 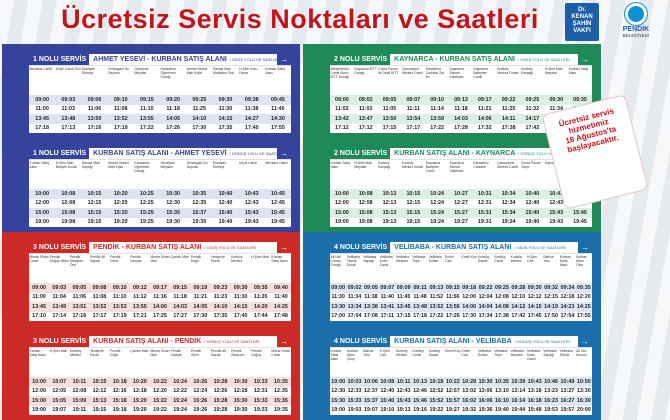 What do you see at coordinates (59, 410) in the screenshot?
I see `departure-time: 19:07` at bounding box center [59, 410].